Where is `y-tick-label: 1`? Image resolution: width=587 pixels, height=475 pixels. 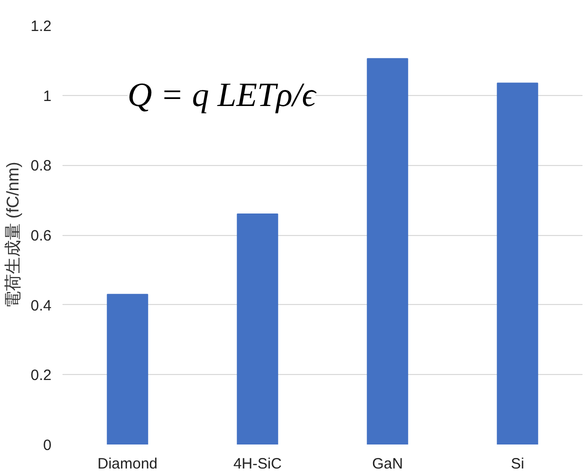 y-tick-label: 1 is located at coordinates (47, 96).